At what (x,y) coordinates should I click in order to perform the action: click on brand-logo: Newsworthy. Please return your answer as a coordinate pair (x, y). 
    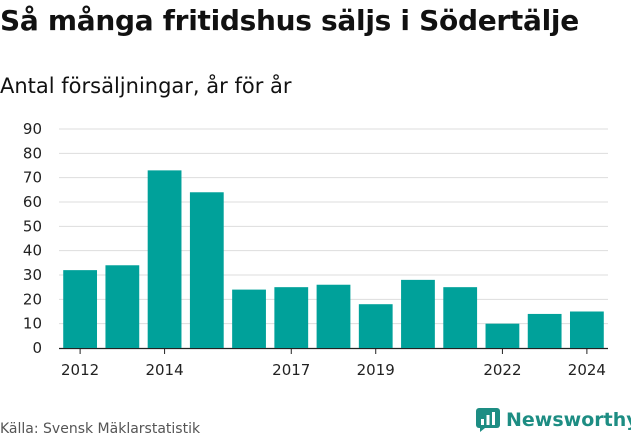
    Looking at the image, I should click on (553, 420).